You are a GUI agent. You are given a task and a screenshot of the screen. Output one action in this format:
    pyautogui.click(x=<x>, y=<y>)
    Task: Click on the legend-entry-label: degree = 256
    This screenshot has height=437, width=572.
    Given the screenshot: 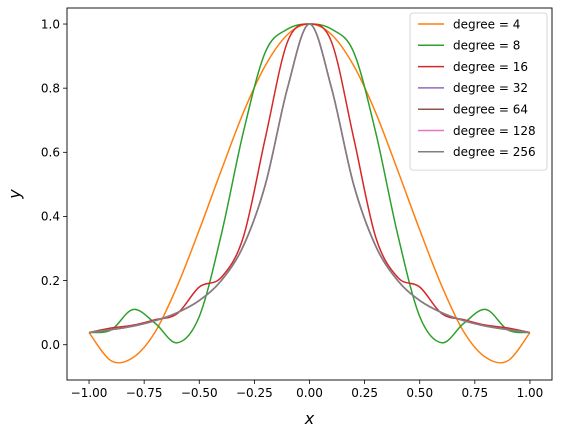 What is the action you would take?
    pyautogui.click(x=494, y=152)
    